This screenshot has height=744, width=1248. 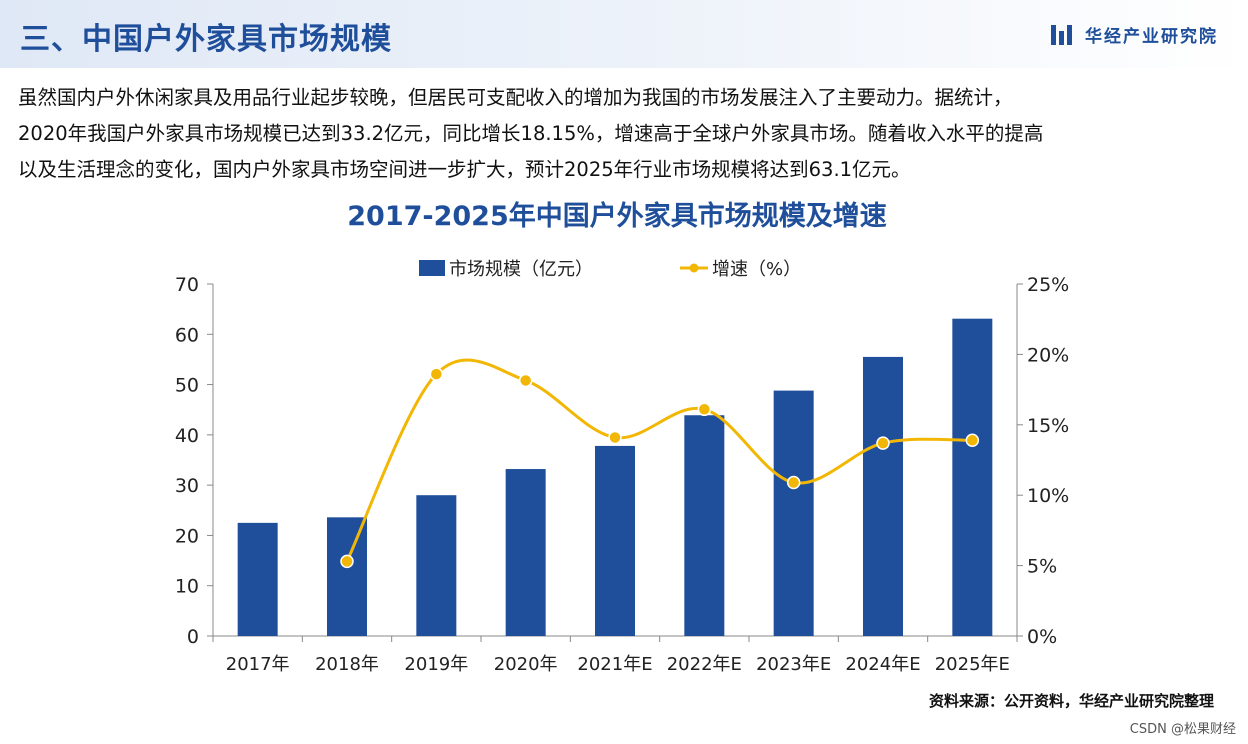 I want to click on x-tick-label: 2019年, so click(x=436, y=664).